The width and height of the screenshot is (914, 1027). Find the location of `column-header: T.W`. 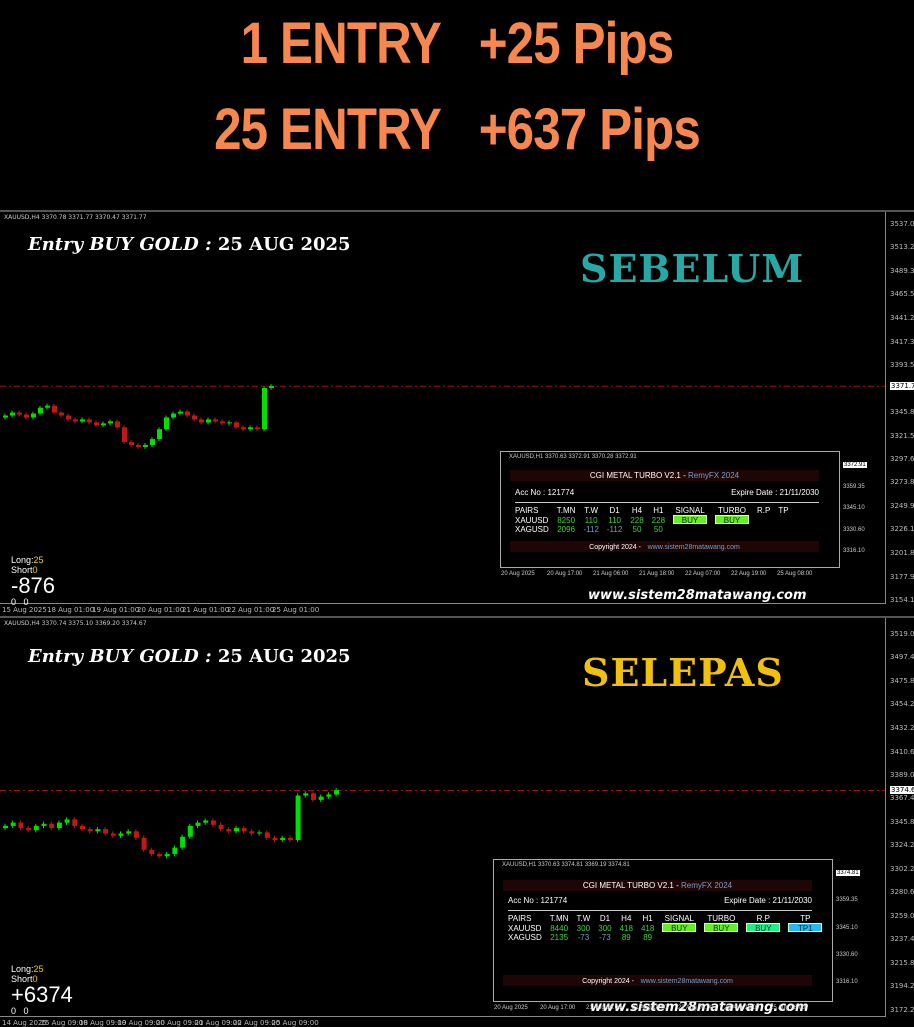

column-header: T.W is located at coordinates (583, 918).